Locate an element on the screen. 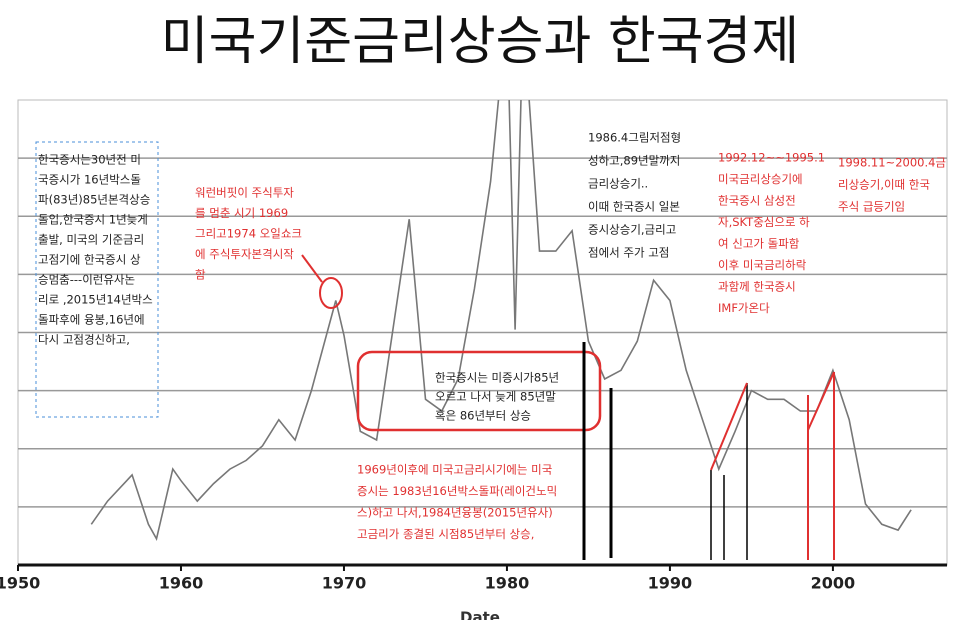  annotation: 증시는 1983년16년박스돌파(레이건노믹 is located at coordinates (457, 491).